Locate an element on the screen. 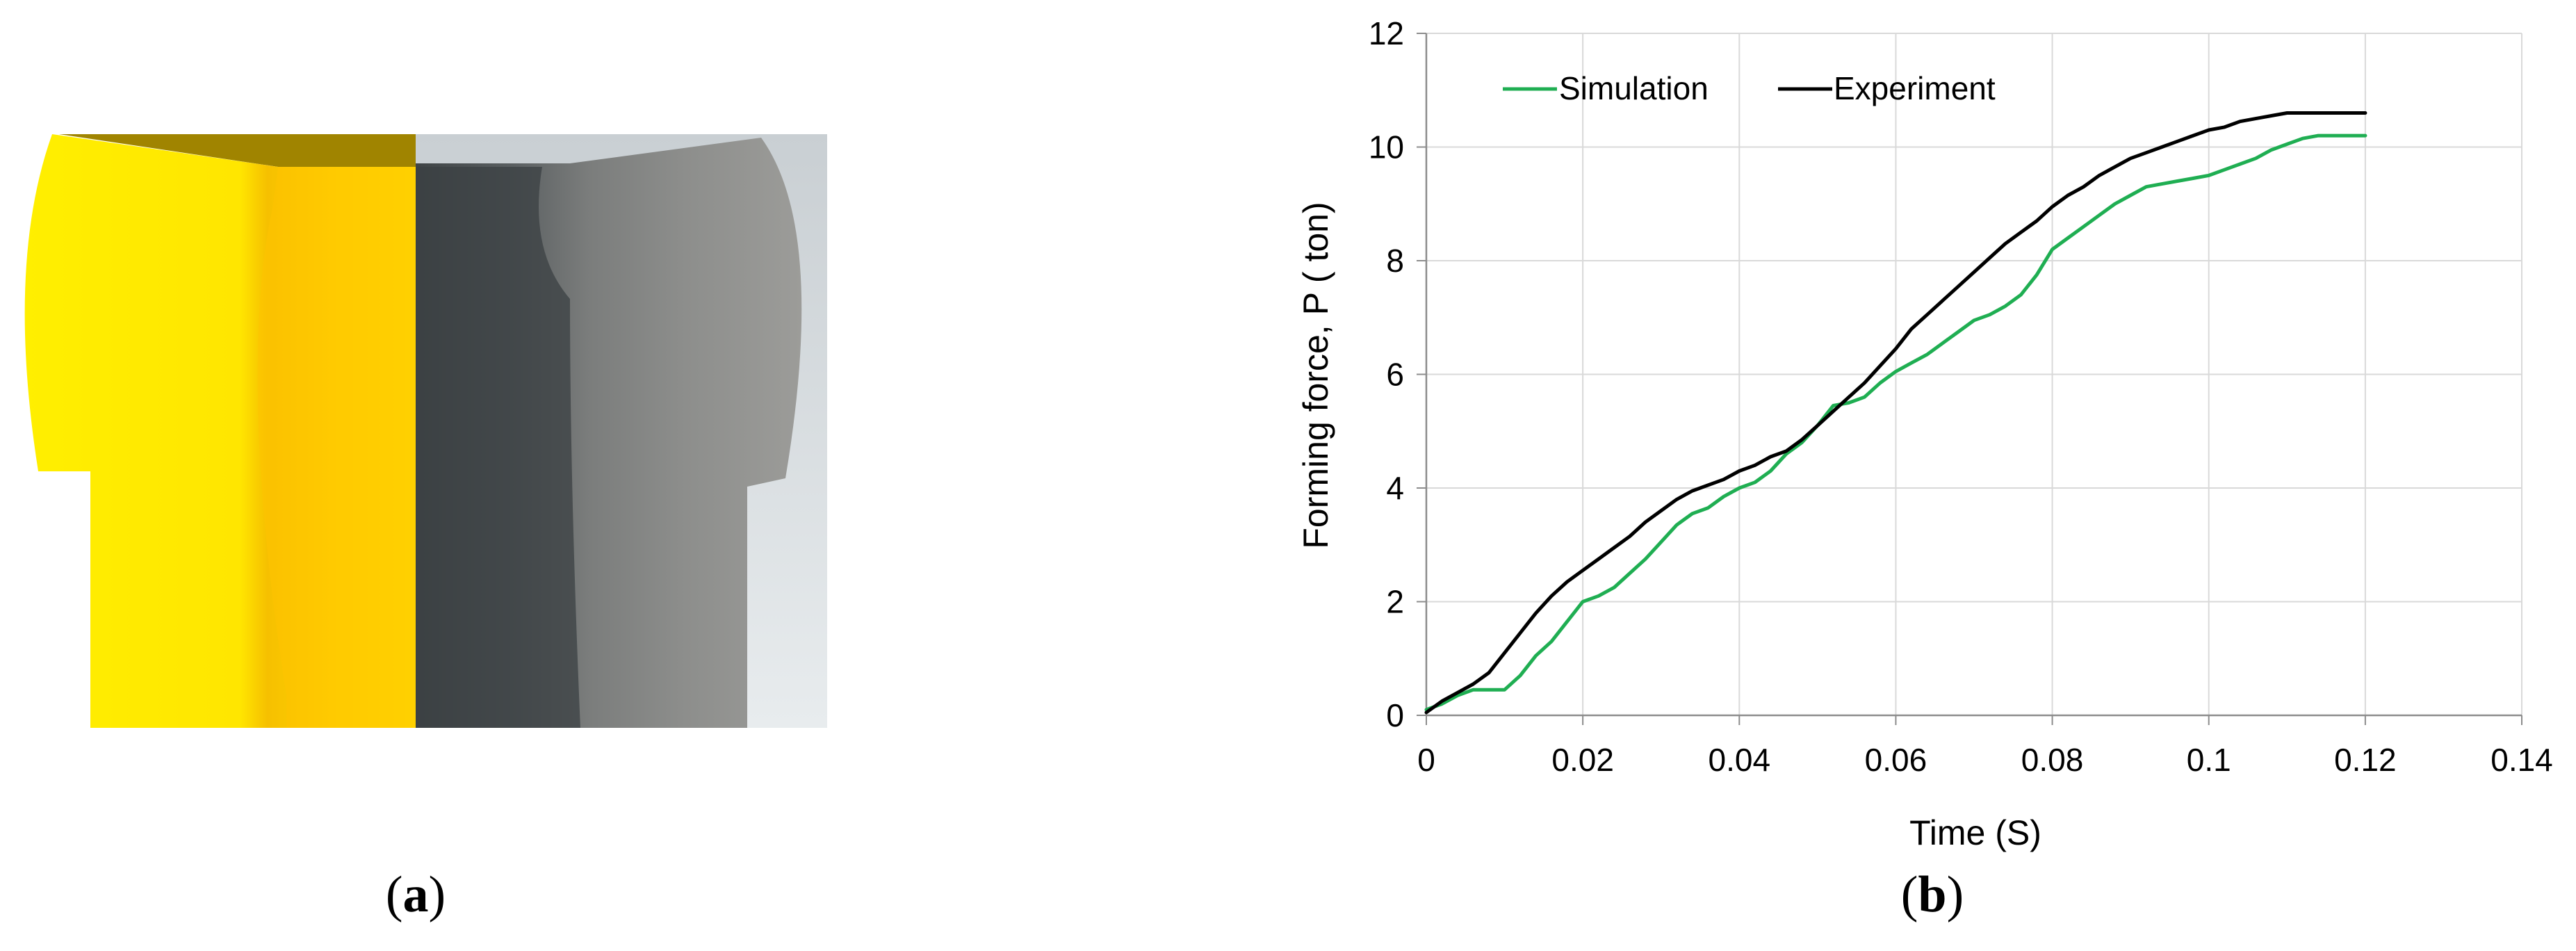 Image resolution: width=2576 pixels, height=951 pixels. y-tick-label: 12 is located at coordinates (1386, 33).